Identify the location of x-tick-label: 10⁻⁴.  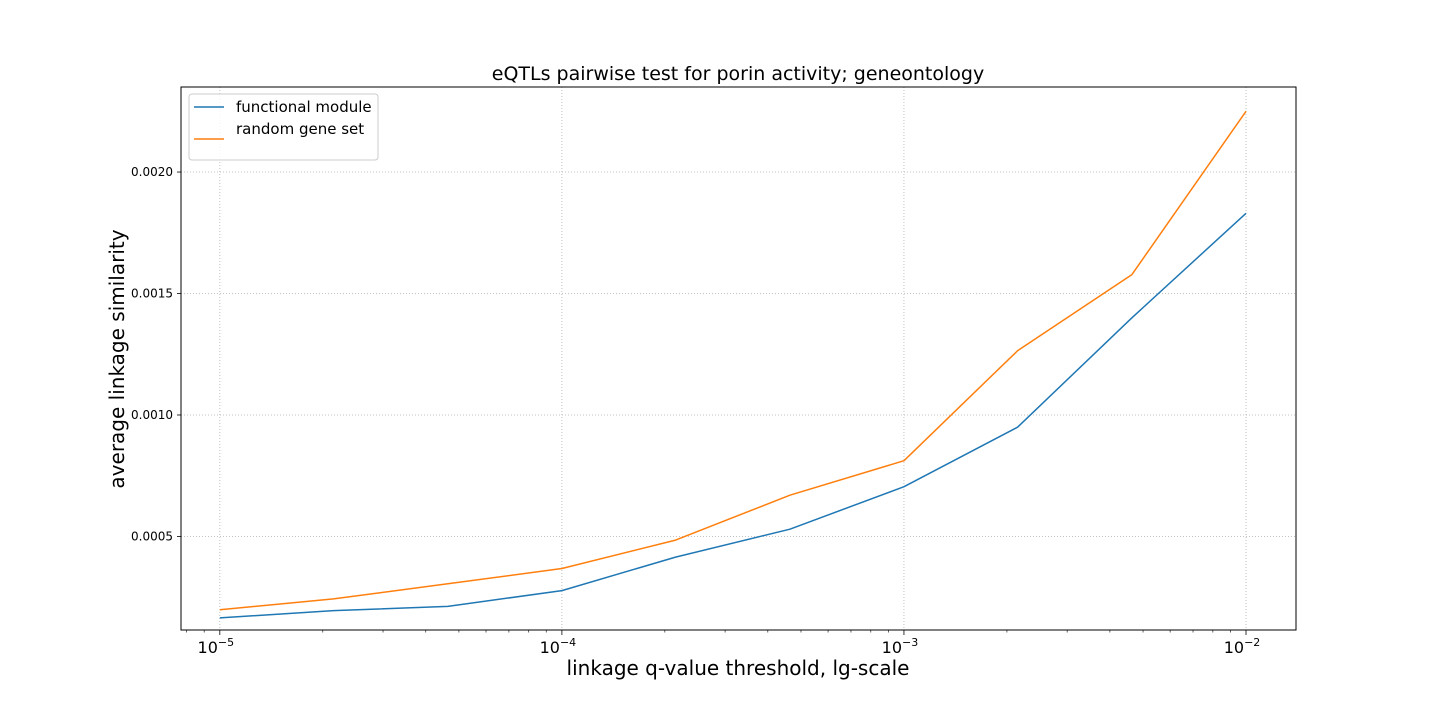
(558, 646).